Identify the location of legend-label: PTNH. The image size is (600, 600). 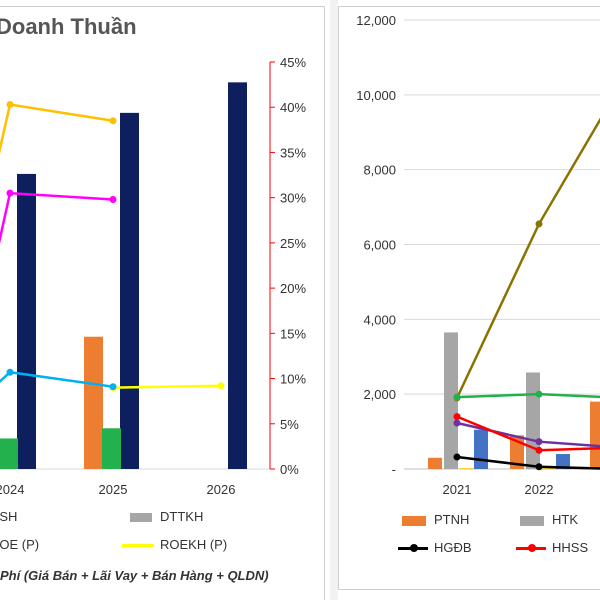
(452, 519).